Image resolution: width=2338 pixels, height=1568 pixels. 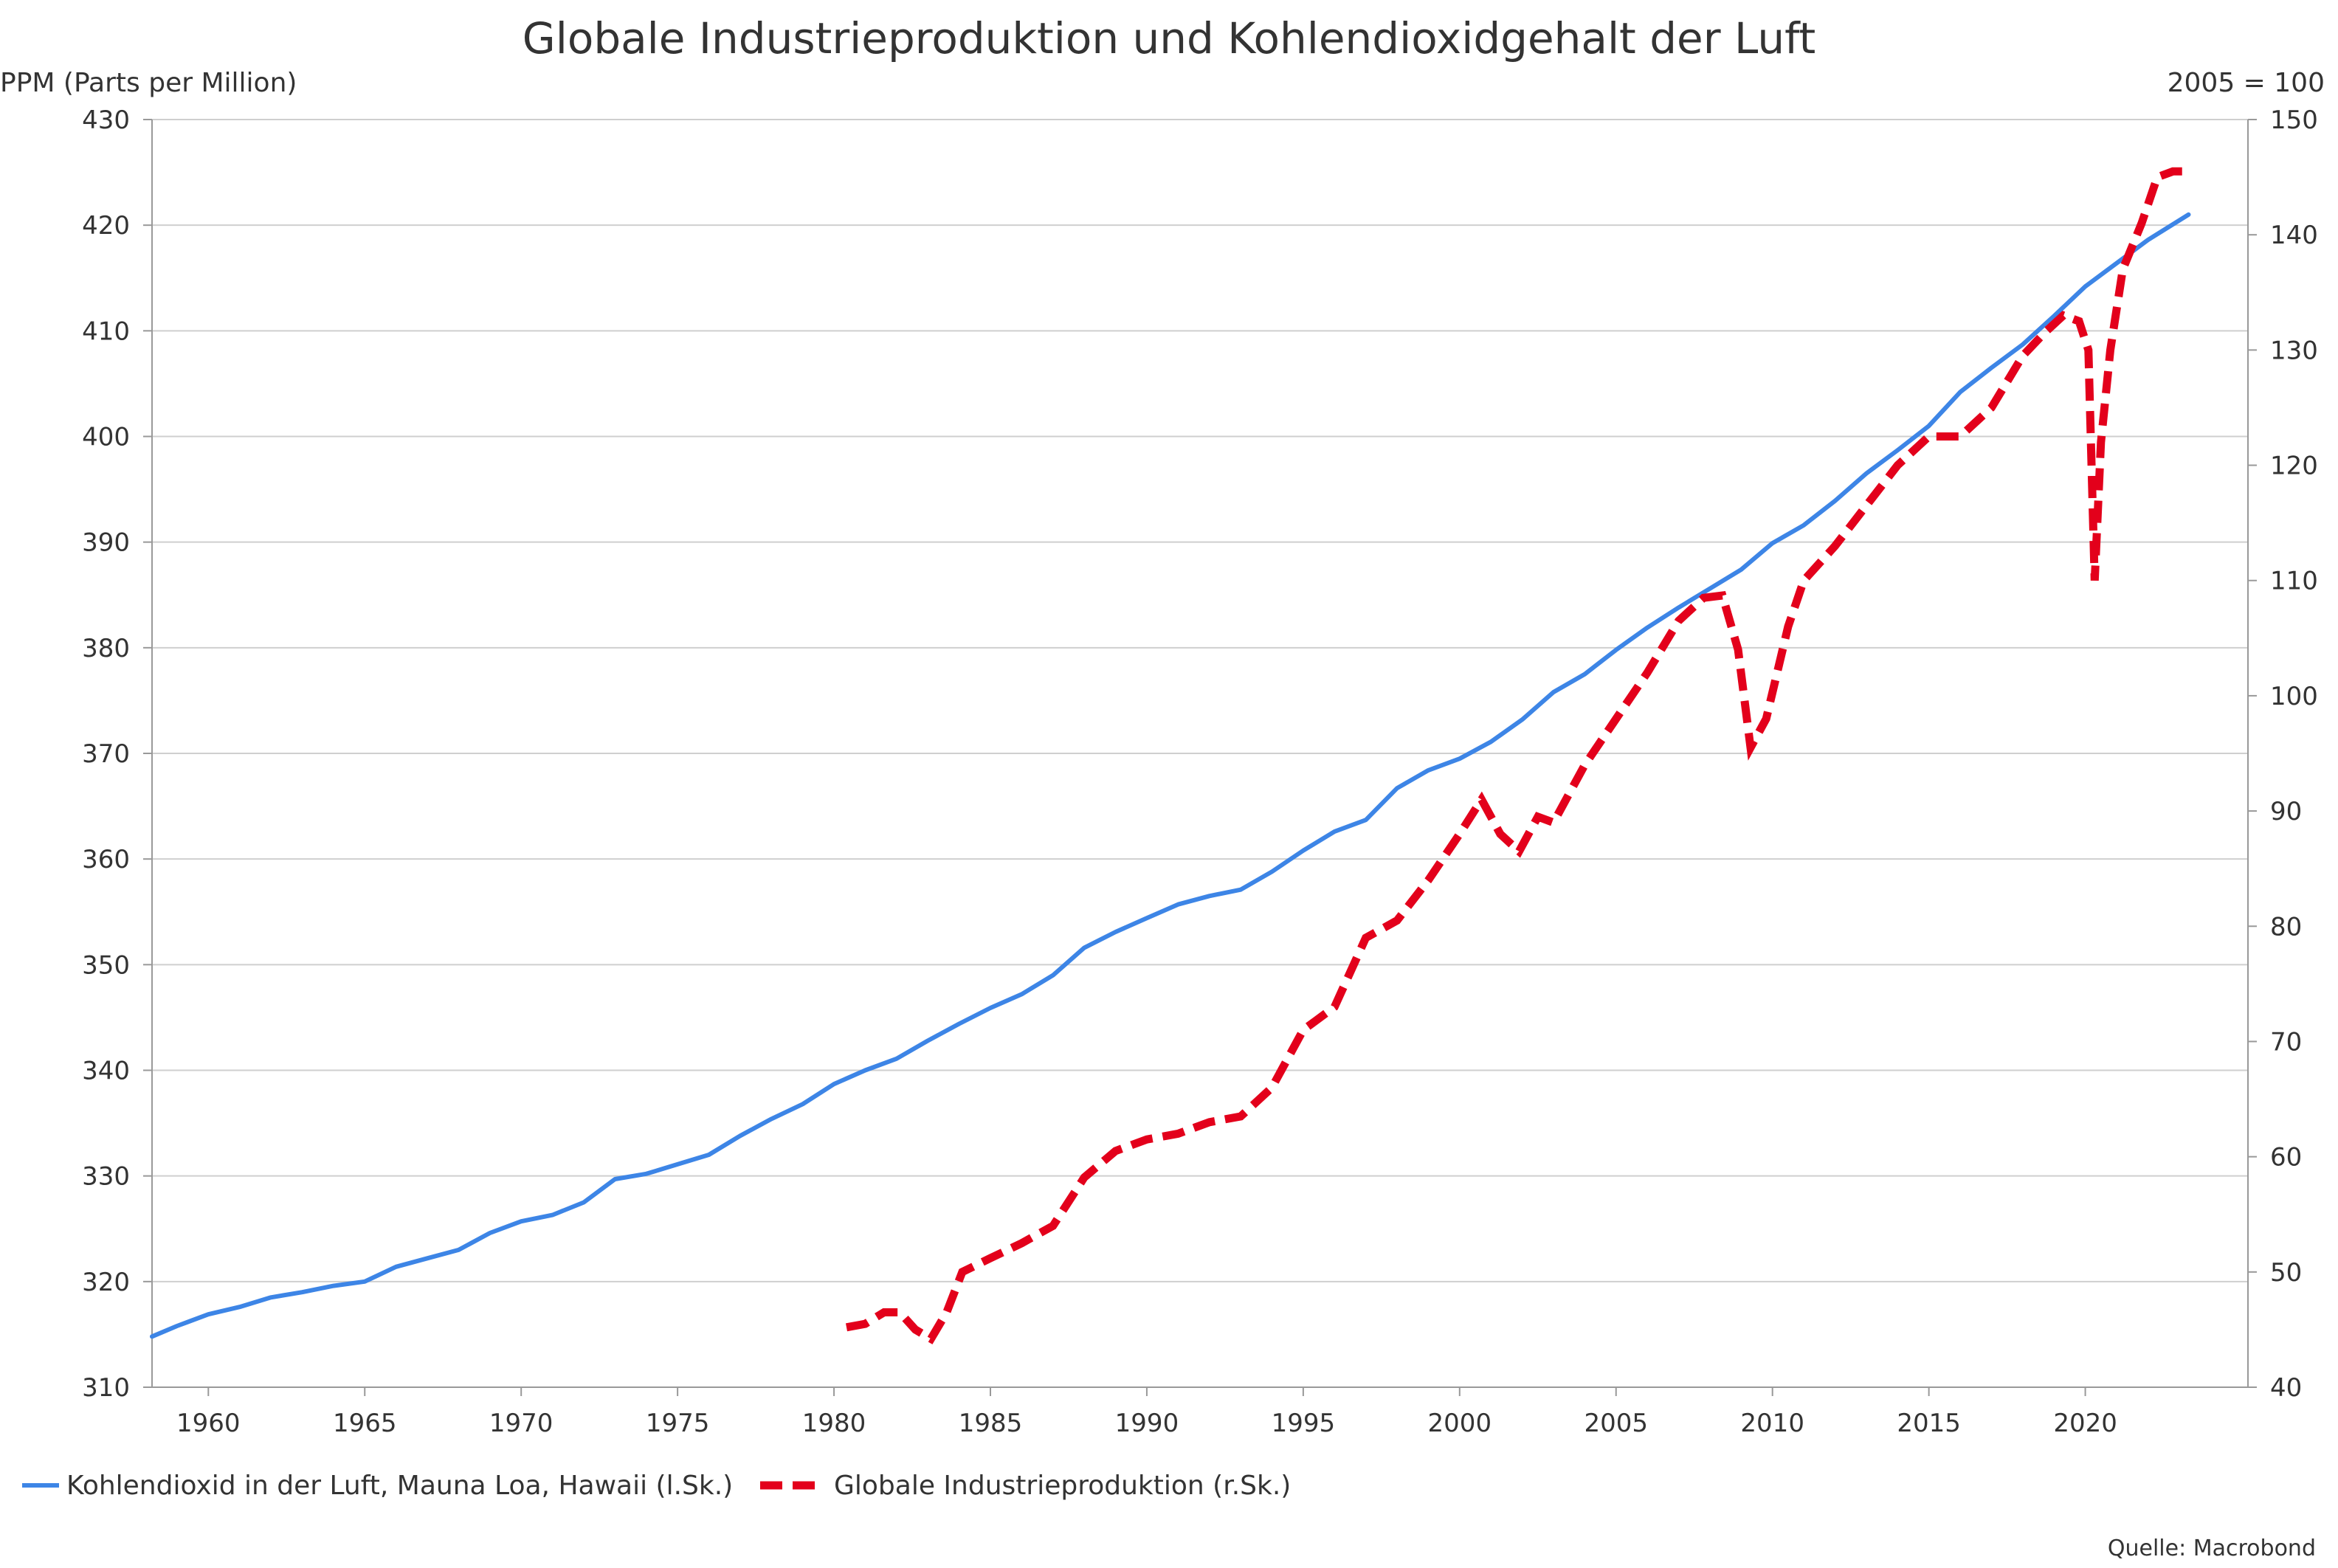 What do you see at coordinates (2294, 235) in the screenshot?
I see `right-tick-label: 140` at bounding box center [2294, 235].